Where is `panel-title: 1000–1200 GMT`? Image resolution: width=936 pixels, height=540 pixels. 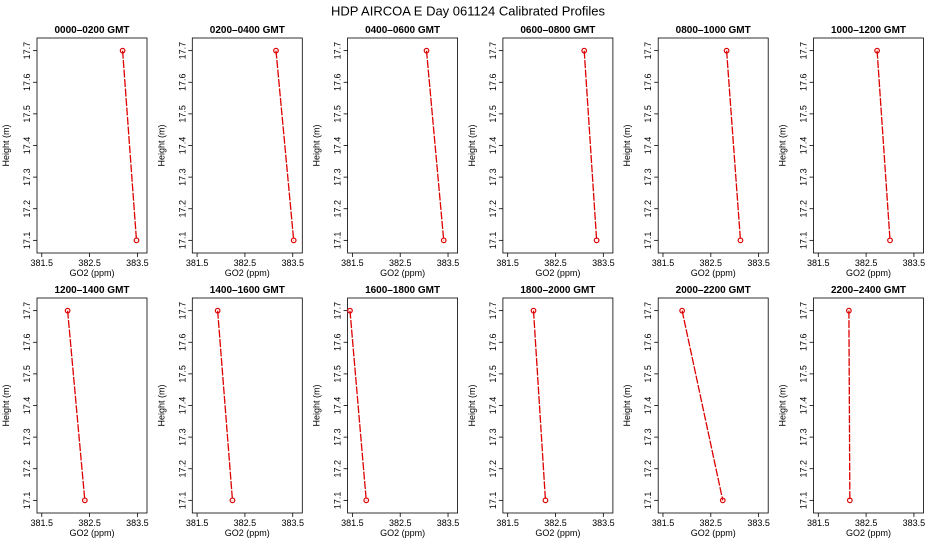
panel-title: 1000–1200 GMT is located at coordinates (868, 30).